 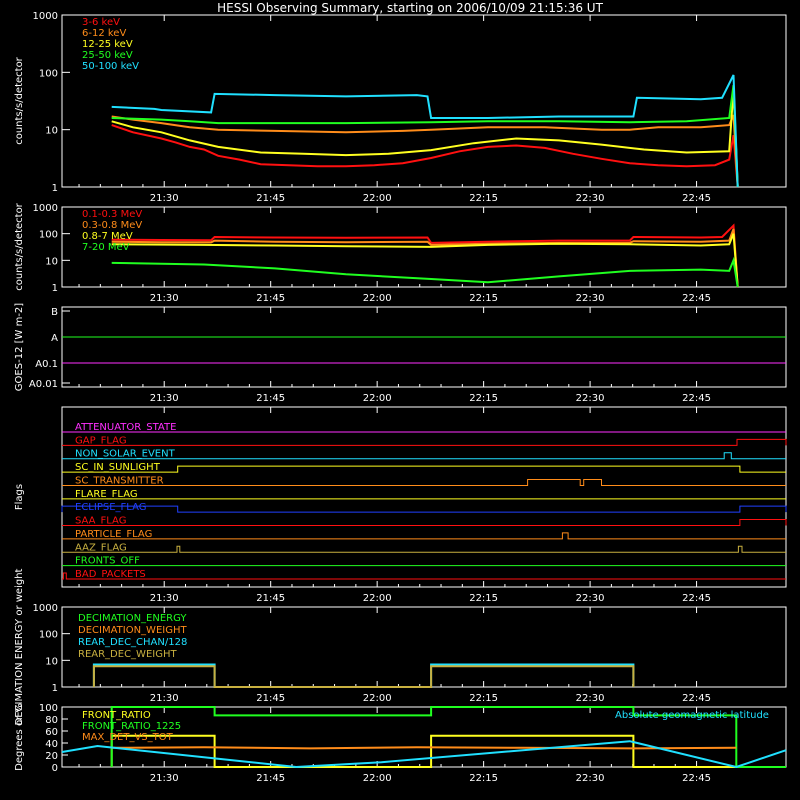 What do you see at coordinates (696, 778) in the screenshot?
I see `panel-ratio-xtick-label: 22:45` at bounding box center [696, 778].